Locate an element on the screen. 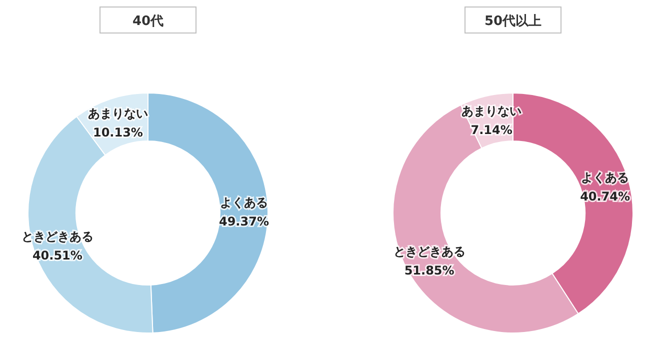 This screenshot has height=342, width=650. data-label: 40.51% is located at coordinates (57, 255).